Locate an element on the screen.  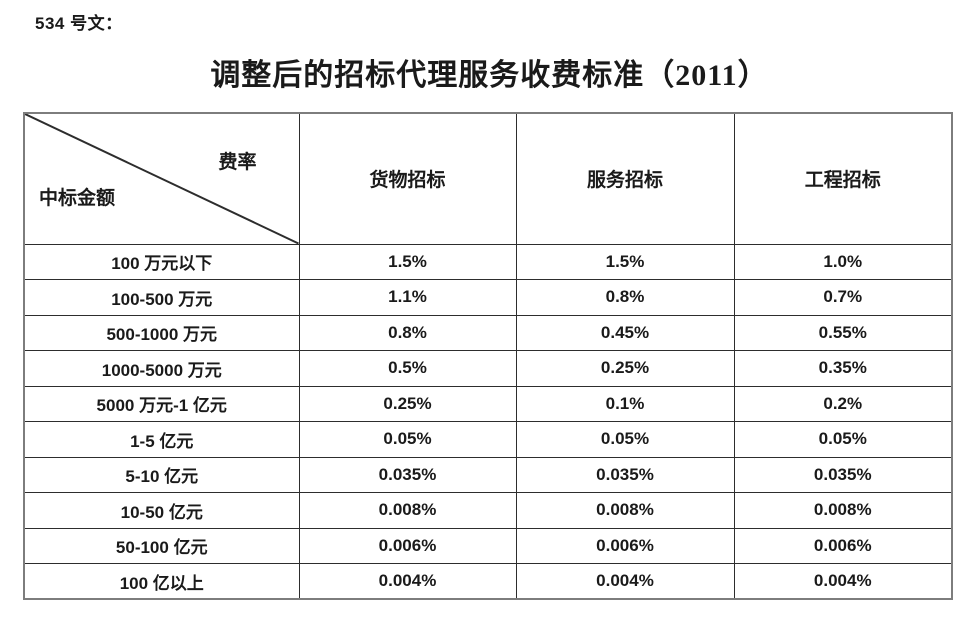
table-row: 5000 万元-1 亿元 0.25% 0.1% 0.2% is located at coordinates (488, 403).